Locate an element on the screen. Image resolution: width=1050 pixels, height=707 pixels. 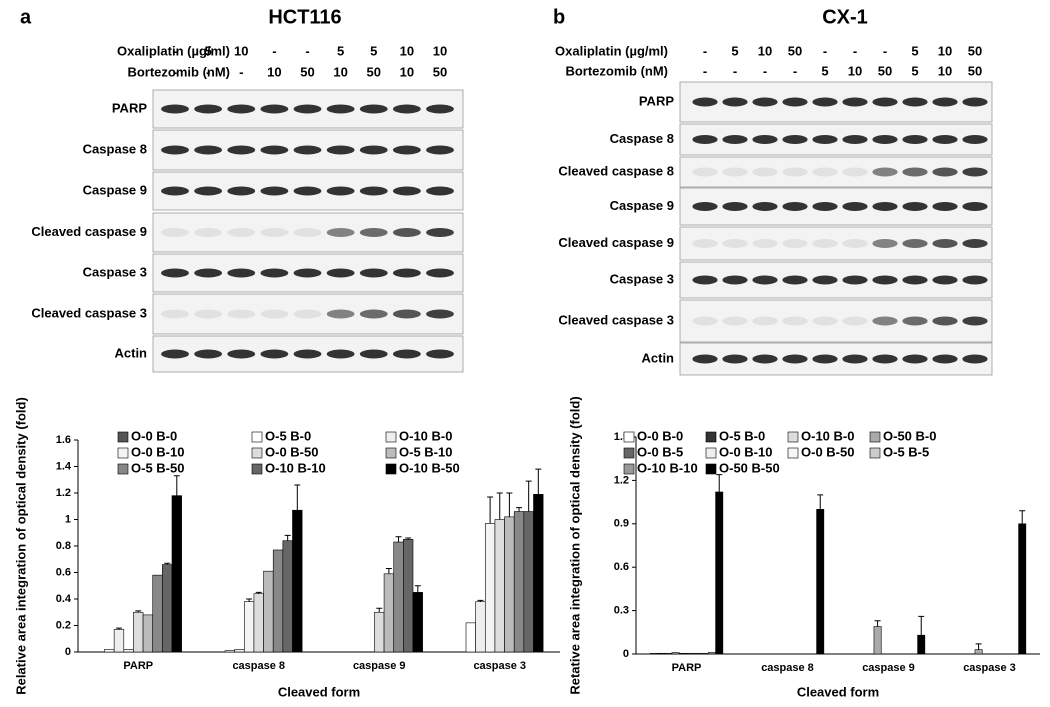
legend-label: O-0 B-5 is located at coordinates (660, 451).